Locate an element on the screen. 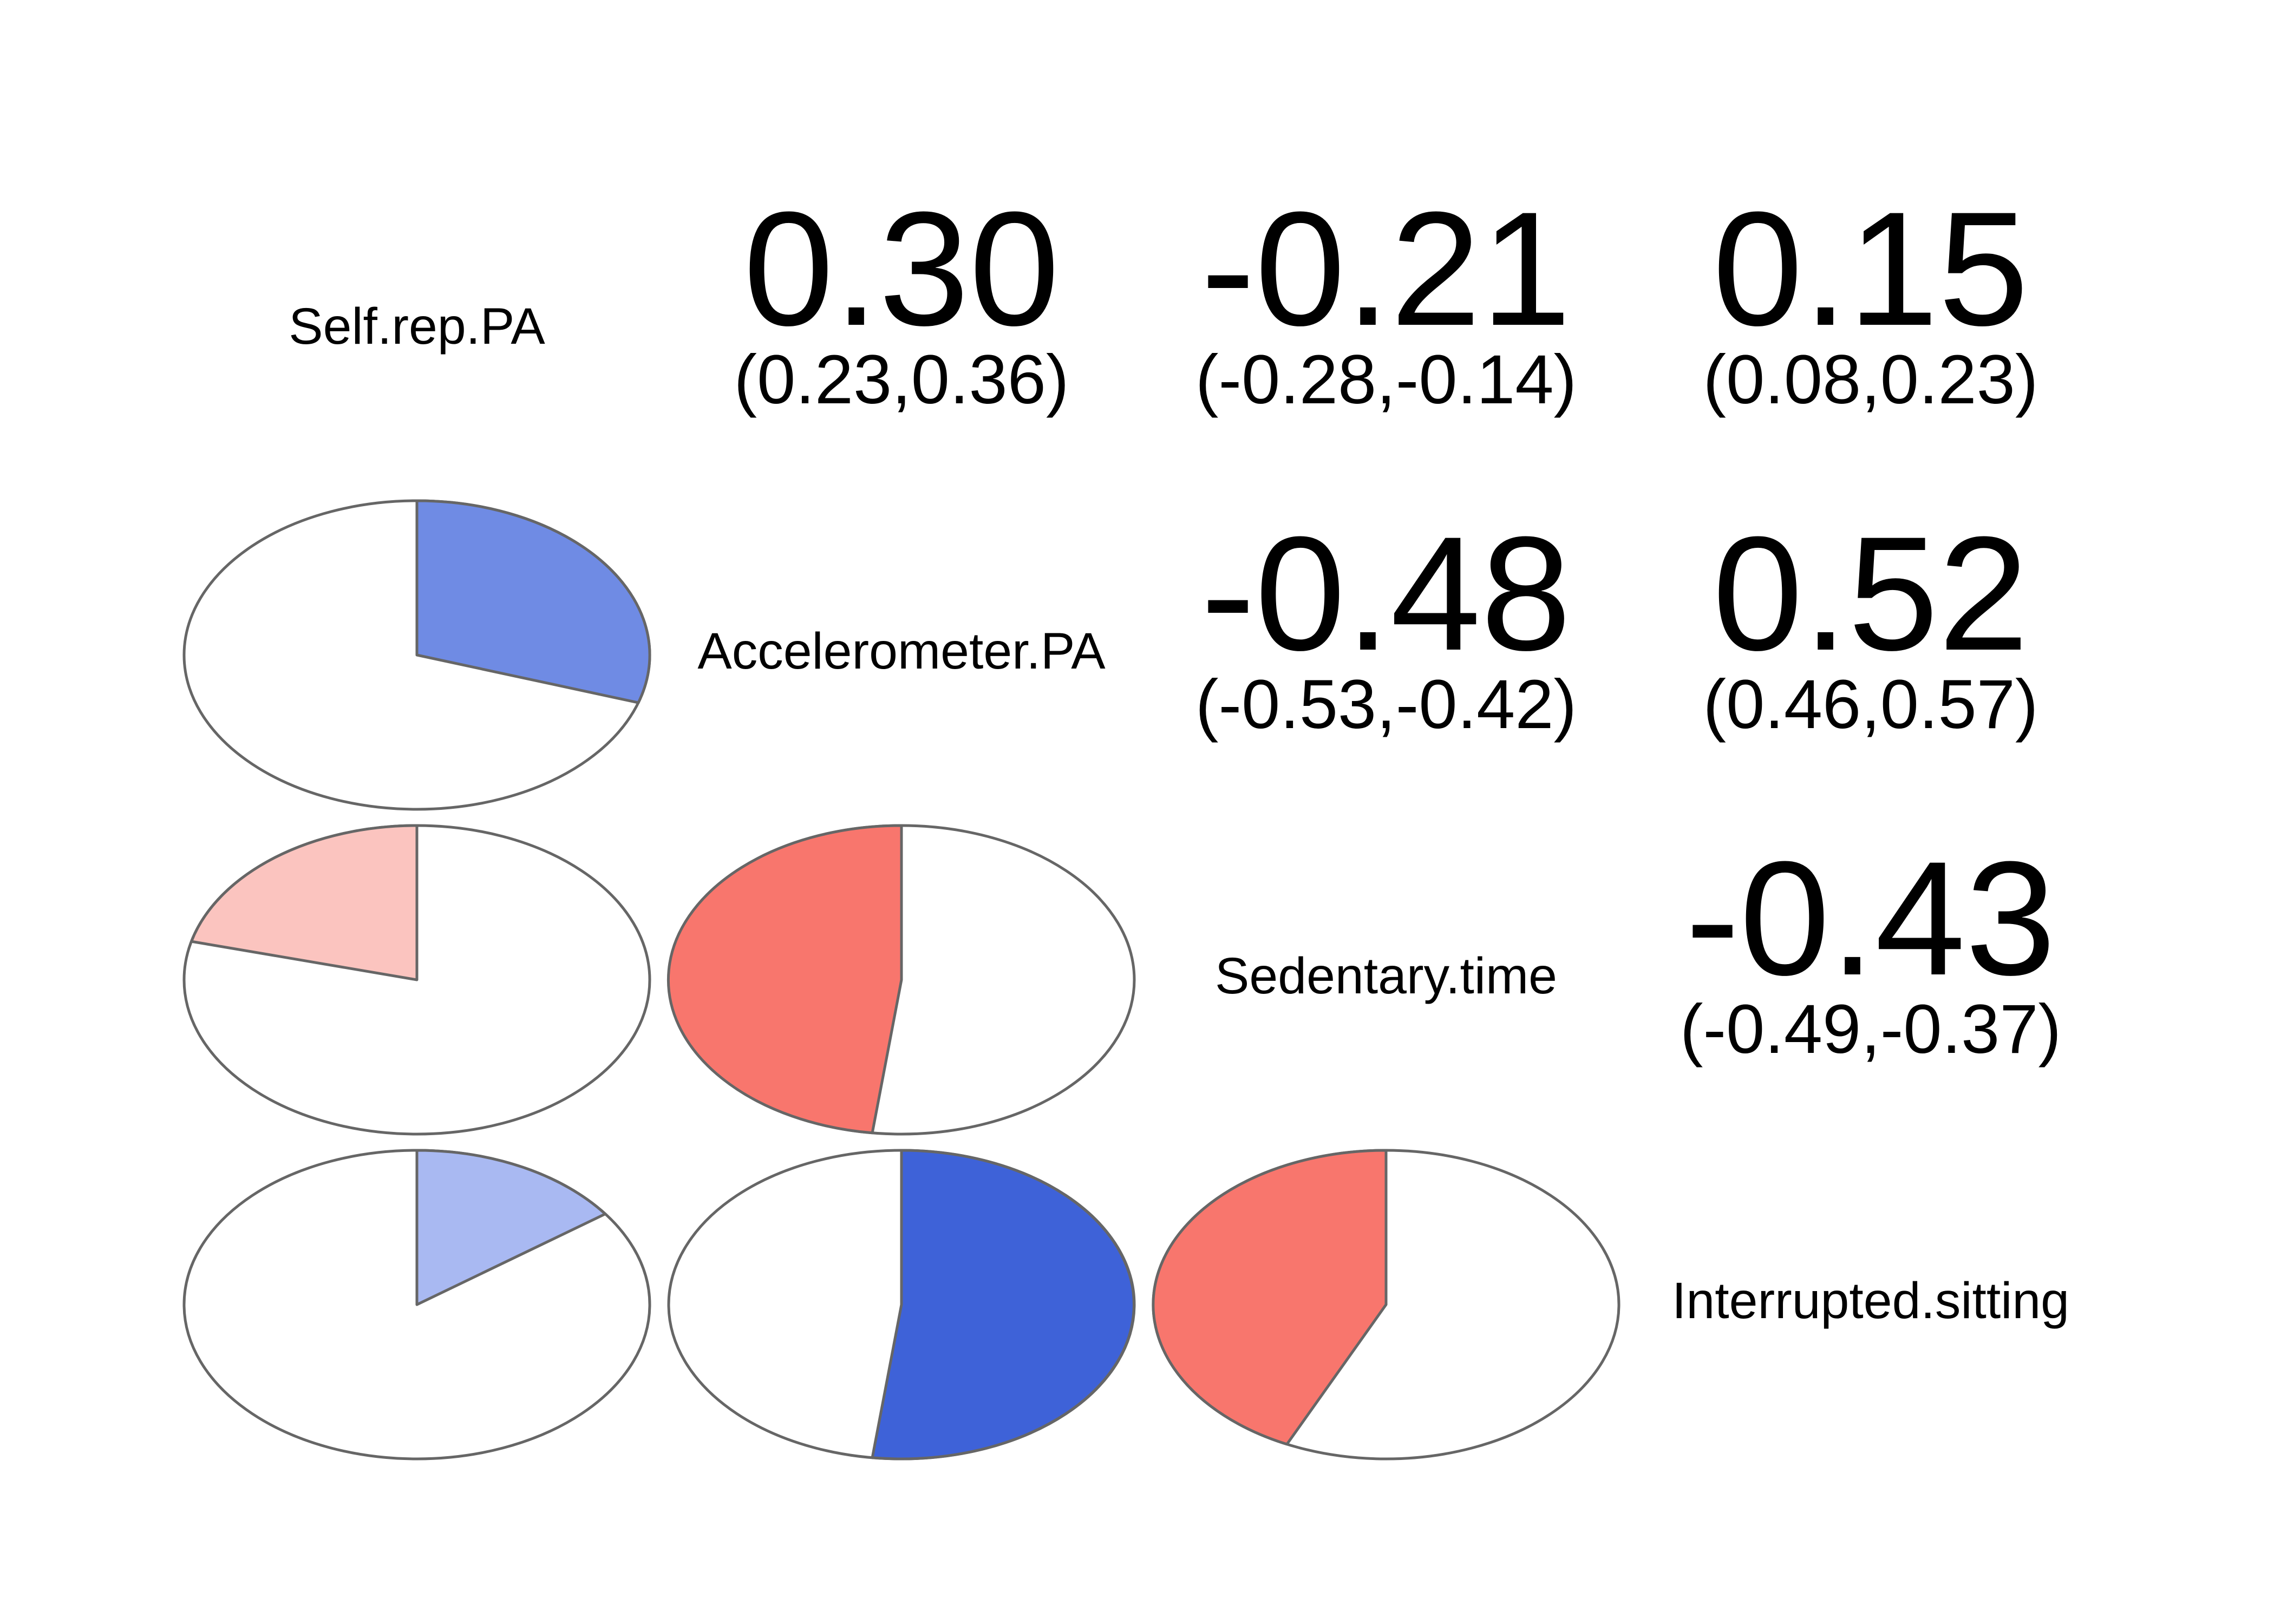 The image size is (2274, 1624). confidence-interval-label: (0.08,0.23) is located at coordinates (1871, 380).